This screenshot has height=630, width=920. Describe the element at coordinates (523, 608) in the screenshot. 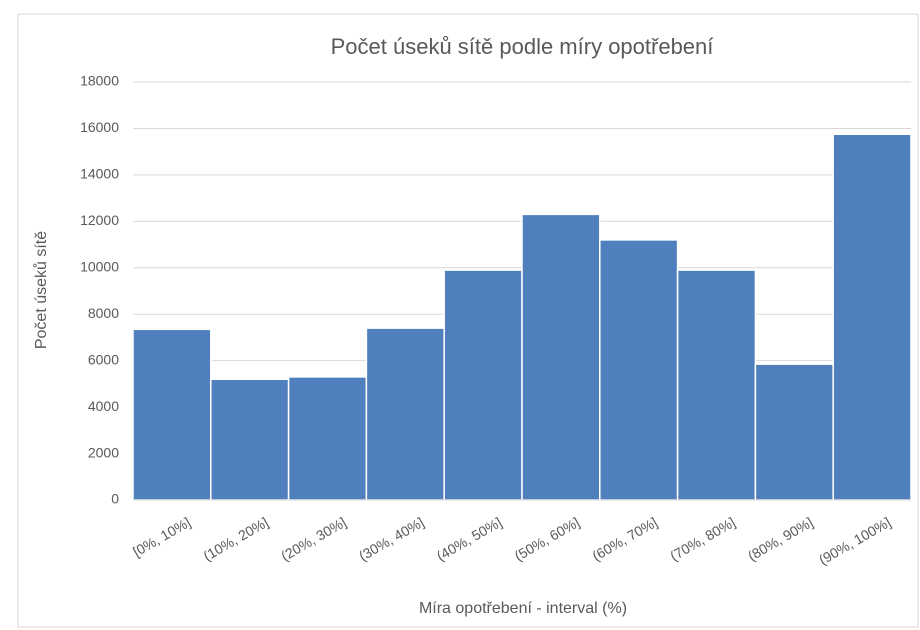

I see `x-axis-title: Míra opotřebení - interval (%)` at that location.